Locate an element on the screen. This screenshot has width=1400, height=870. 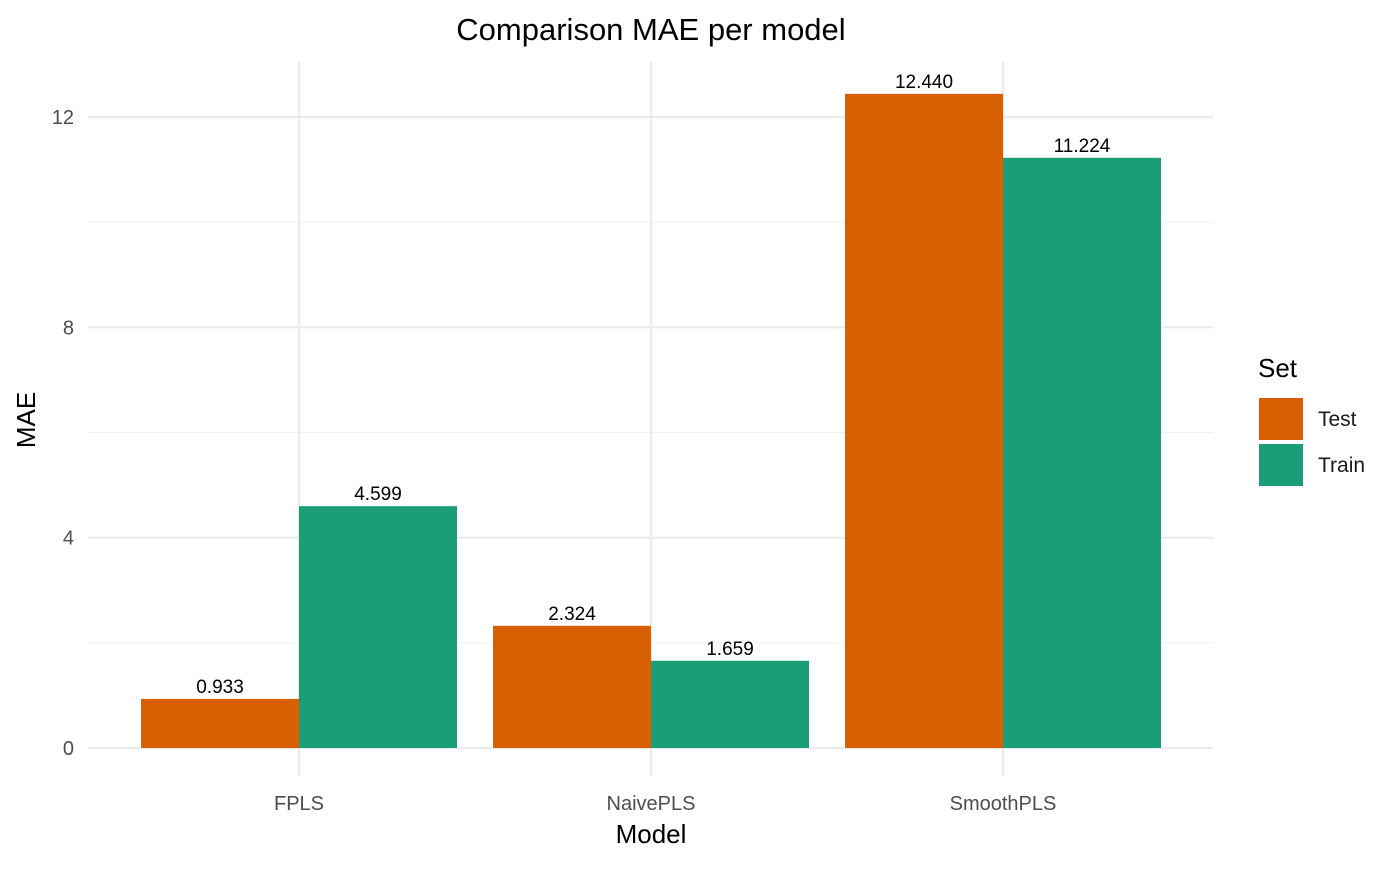
data-label-test: 0.933 is located at coordinates (220, 687).